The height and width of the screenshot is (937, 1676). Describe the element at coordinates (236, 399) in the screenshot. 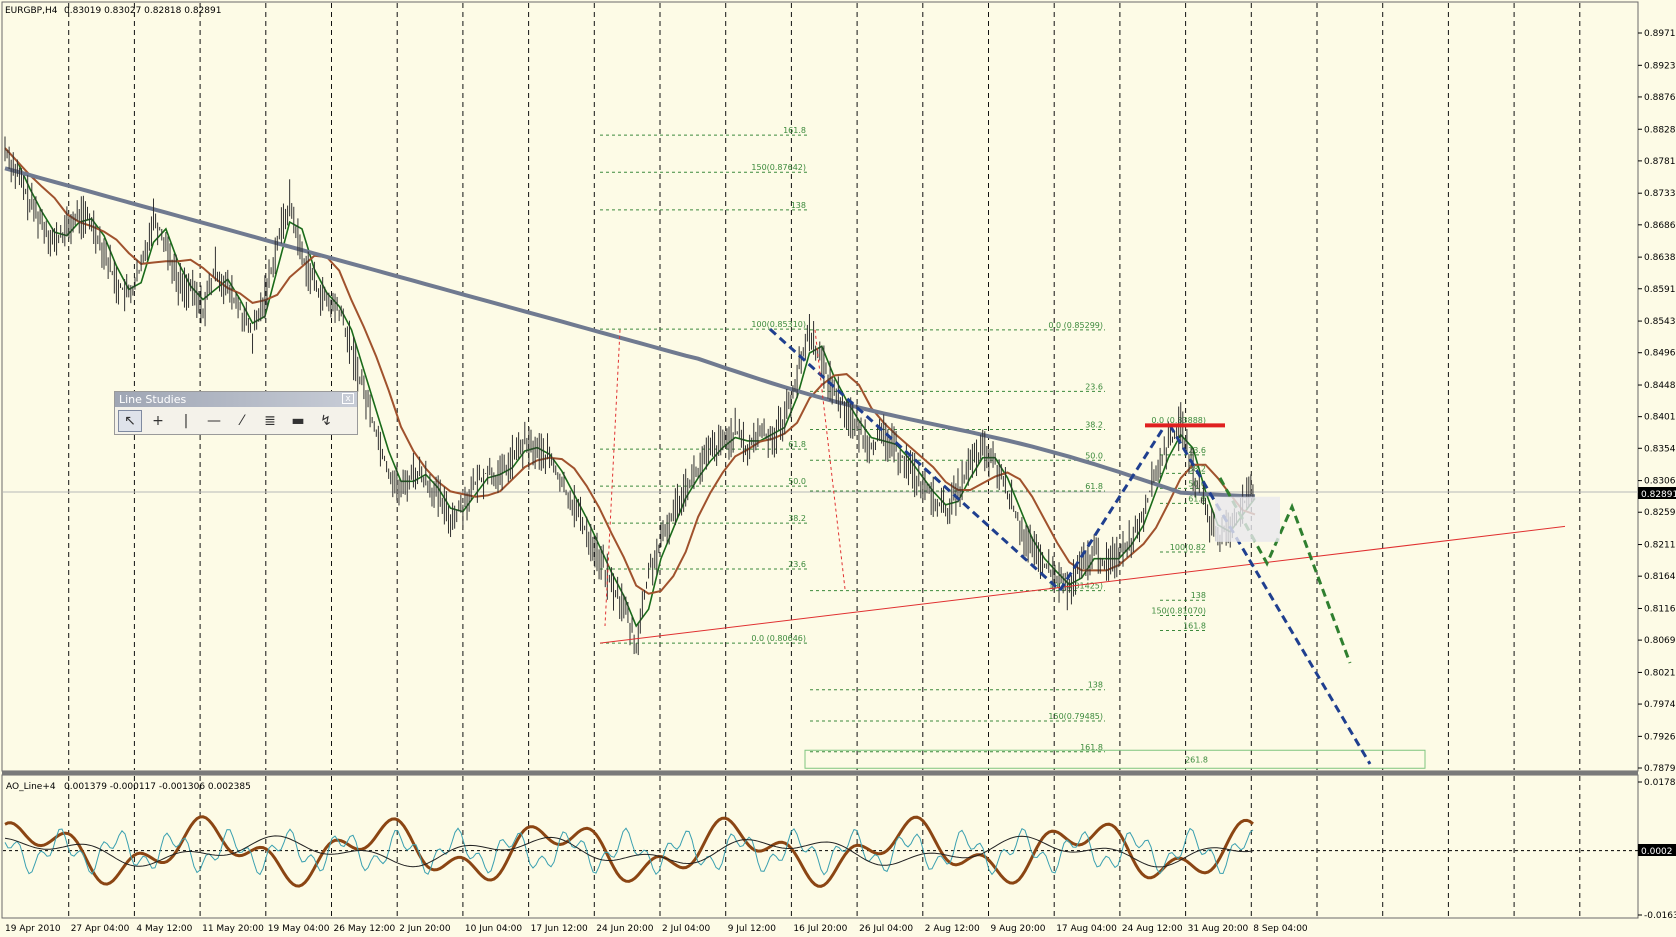

I see `line-studies-titlebar: Line Studies x` at that location.